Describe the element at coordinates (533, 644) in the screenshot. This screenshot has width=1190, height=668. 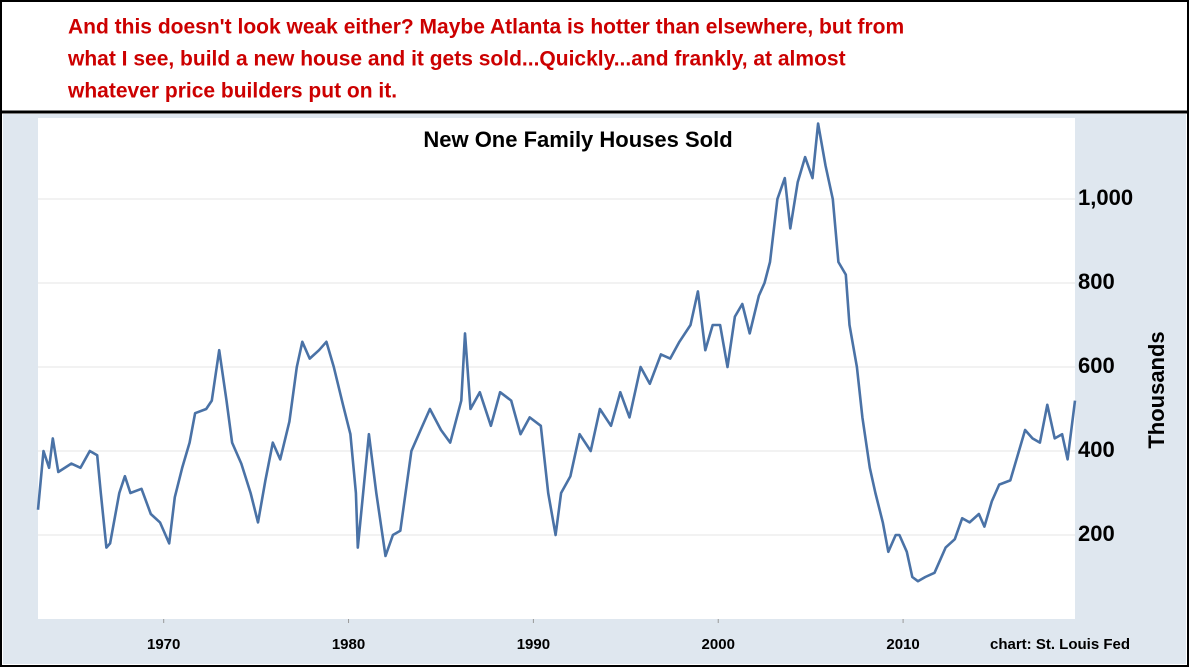
I see `x-tick-label: 1990` at that location.